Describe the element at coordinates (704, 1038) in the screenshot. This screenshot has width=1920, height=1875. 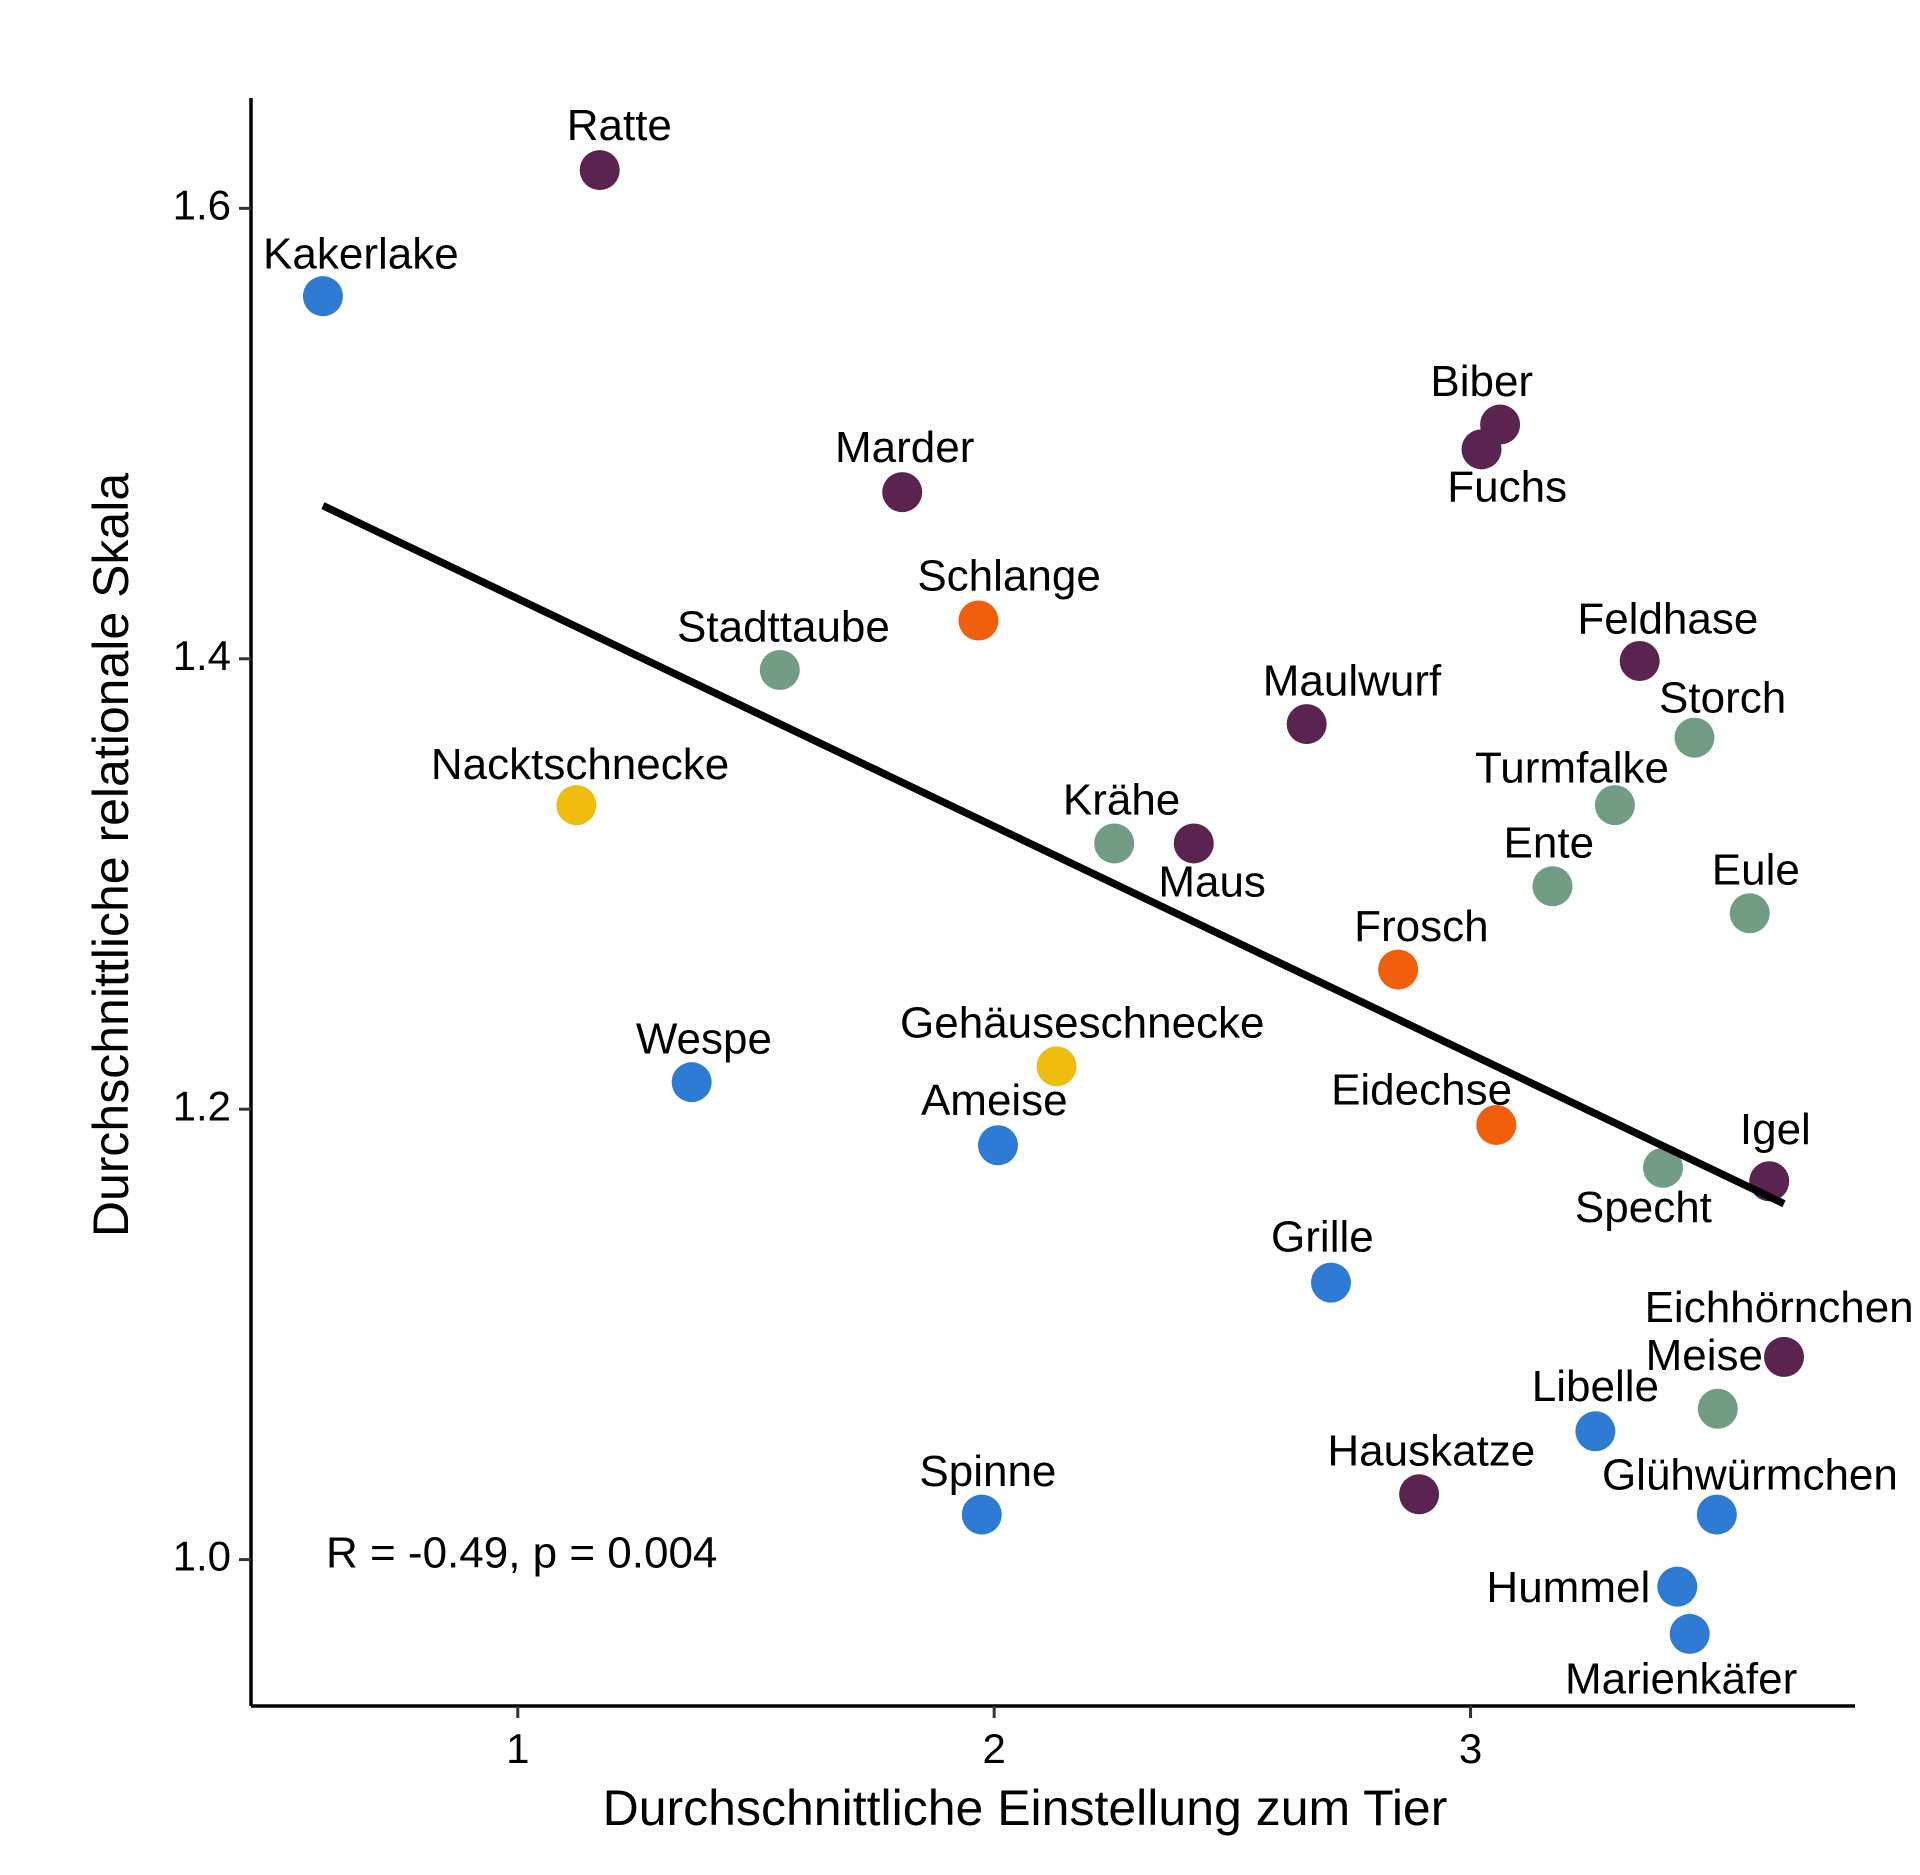
I see `point-label: Wespe` at that location.